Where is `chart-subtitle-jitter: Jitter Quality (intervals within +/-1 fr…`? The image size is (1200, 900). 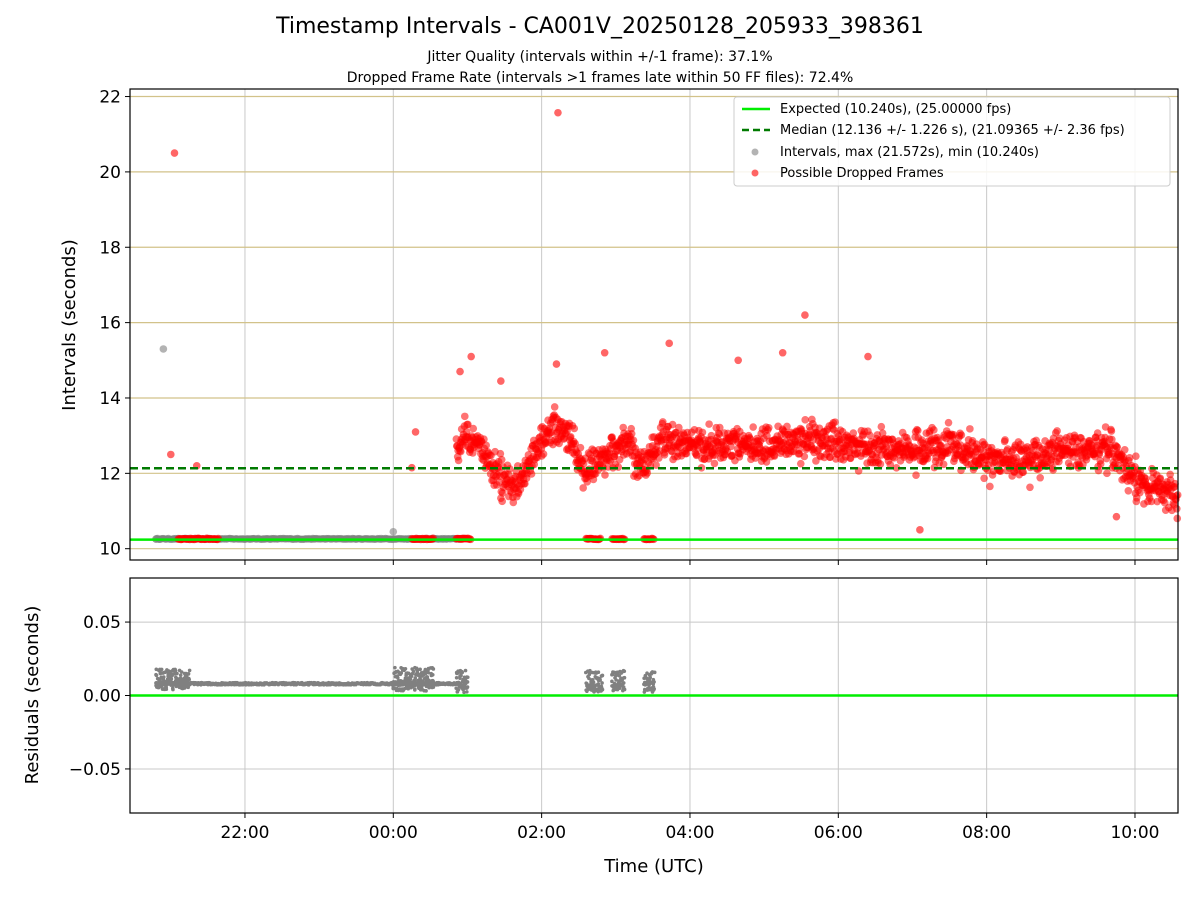 chart-subtitle-jitter: Jitter Quality (intervals within +/-1 fr… is located at coordinates (600, 57).